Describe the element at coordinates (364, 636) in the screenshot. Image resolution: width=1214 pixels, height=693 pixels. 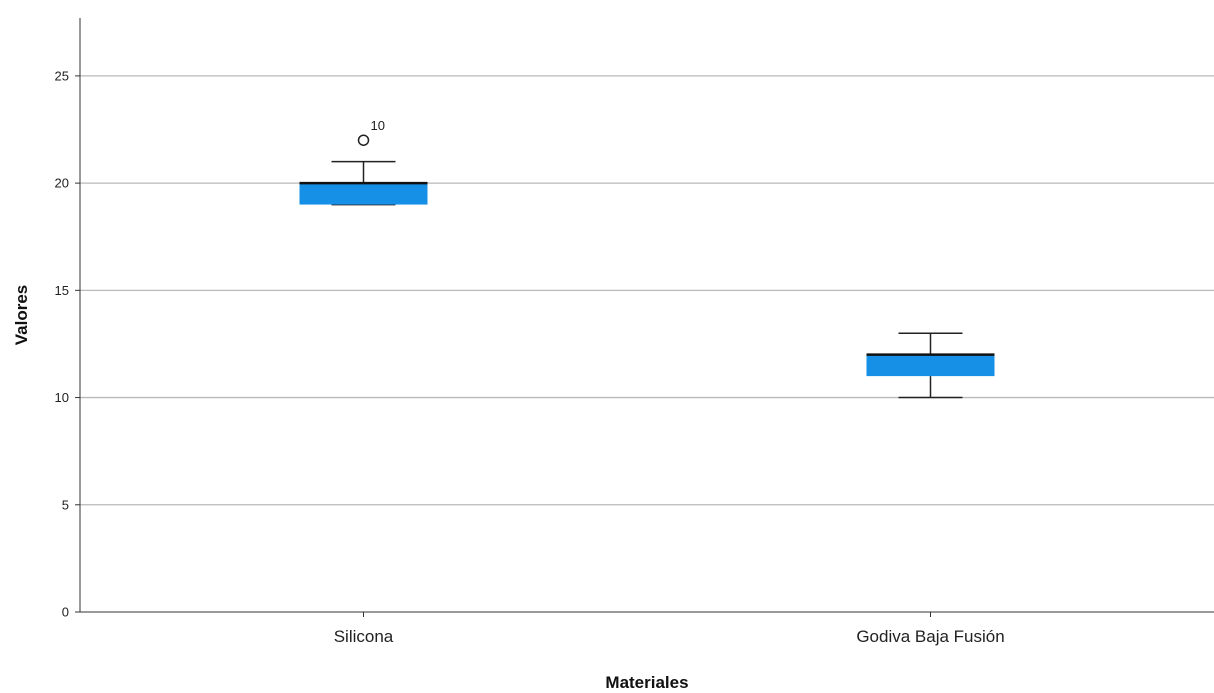
I see `category-label: Silicona` at that location.